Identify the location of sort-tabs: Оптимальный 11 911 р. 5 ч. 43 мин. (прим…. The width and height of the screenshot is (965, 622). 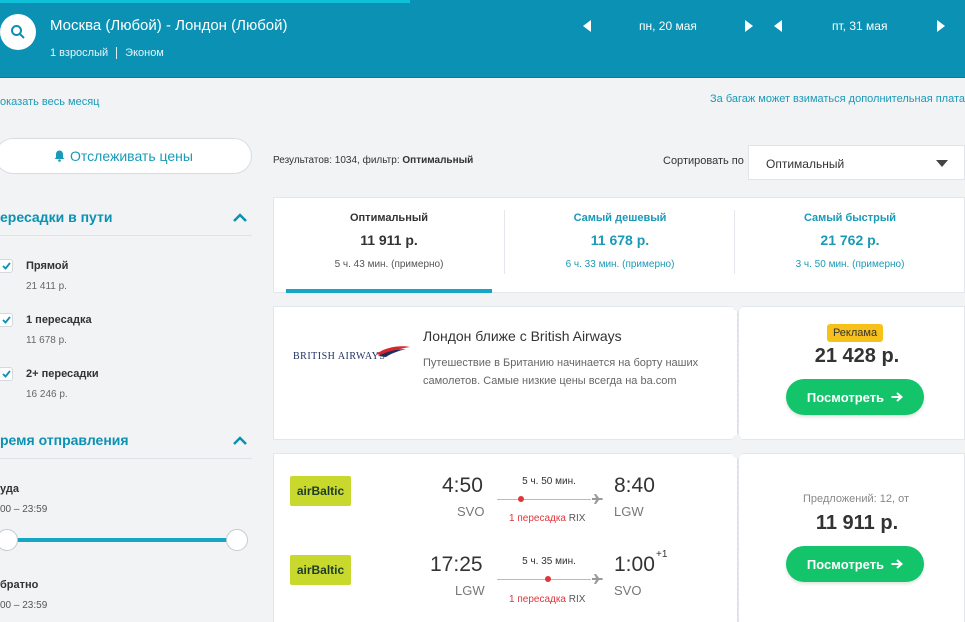
(619, 245).